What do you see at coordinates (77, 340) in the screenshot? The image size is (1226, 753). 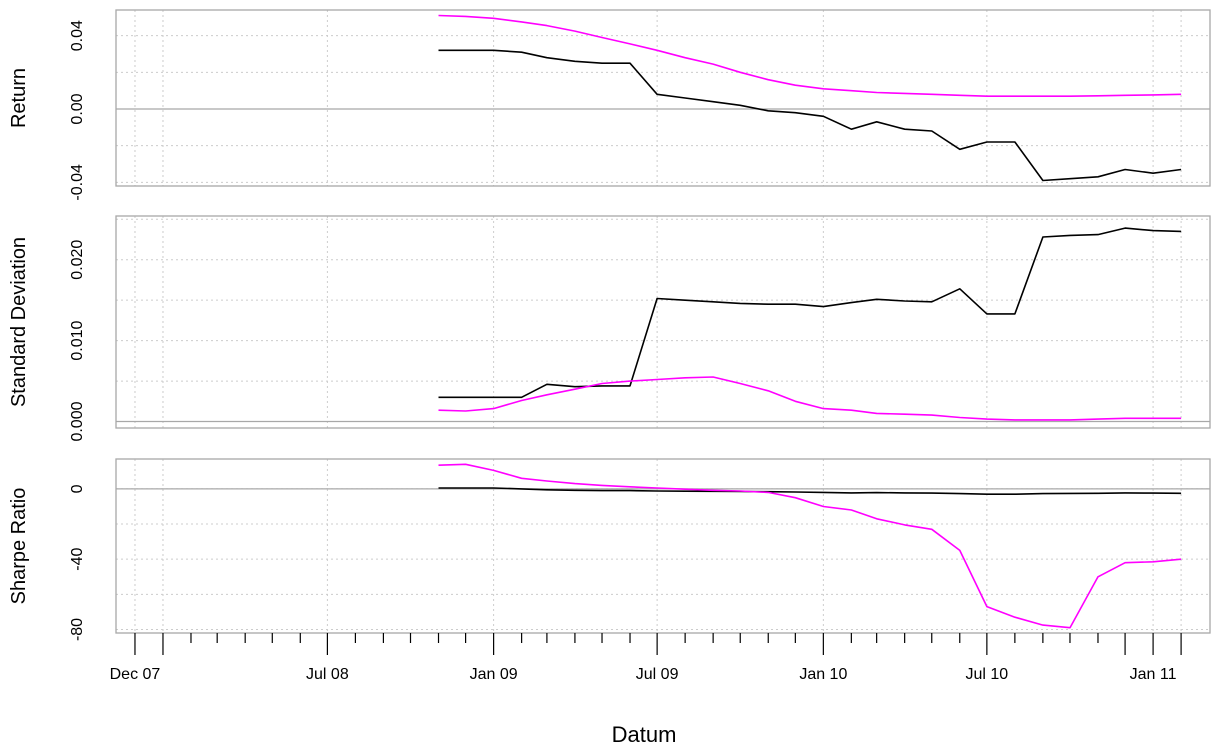 I see `y-tick-label: 0.010` at bounding box center [77, 340].